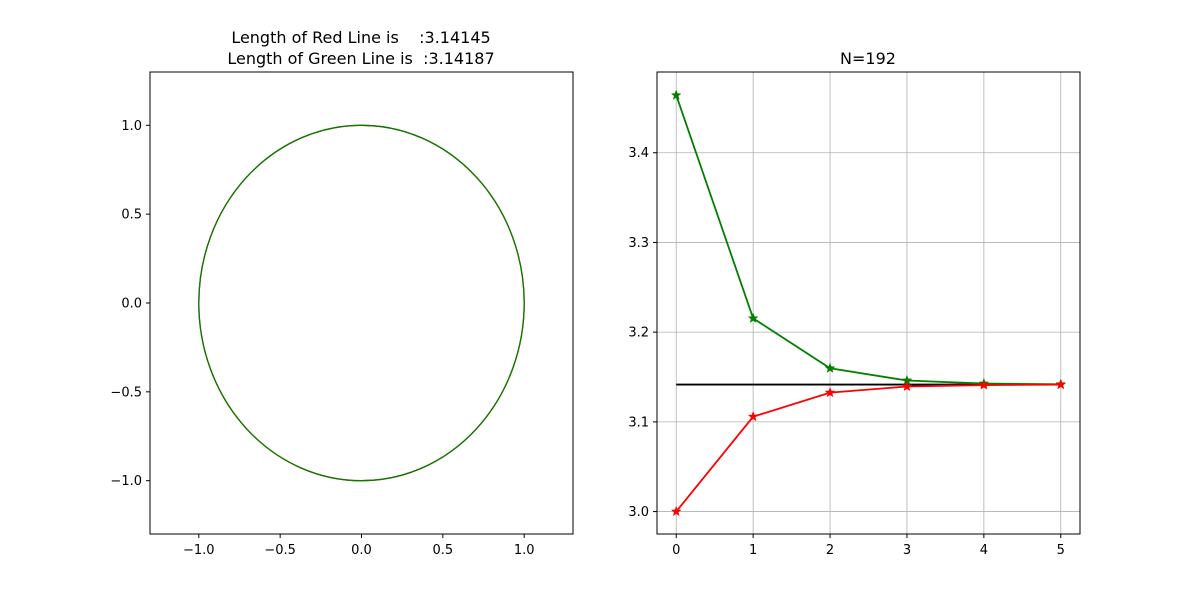 The width and height of the screenshot is (1200, 600). What do you see at coordinates (868, 448) in the screenshot?
I see `series-1-line` at bounding box center [868, 448].